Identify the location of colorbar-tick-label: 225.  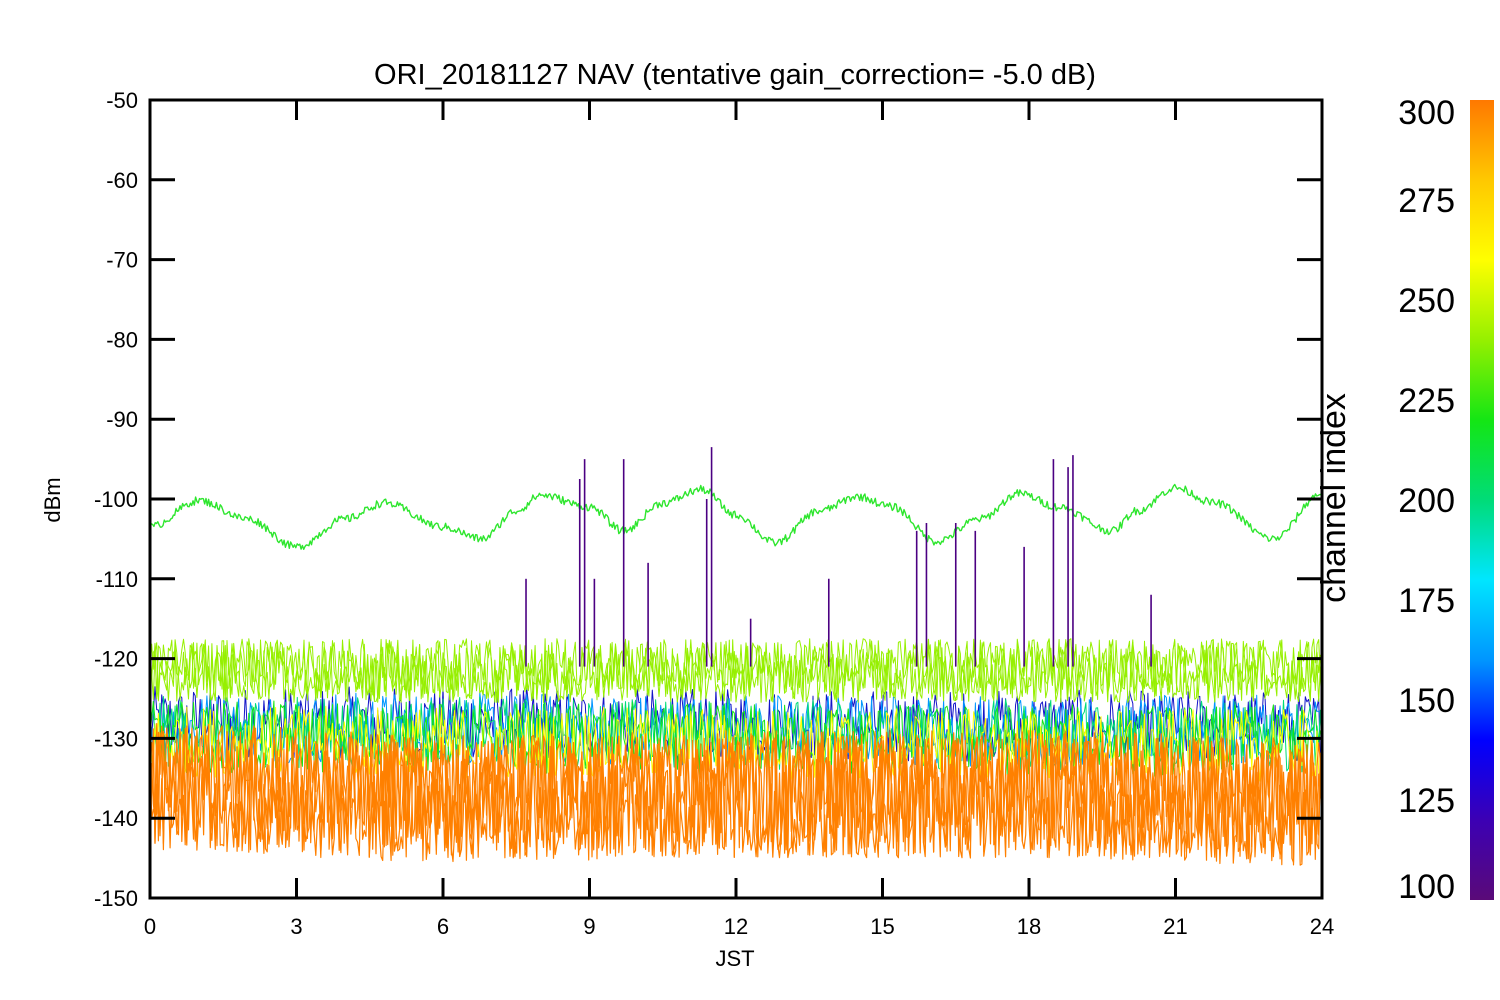
(1426, 401).